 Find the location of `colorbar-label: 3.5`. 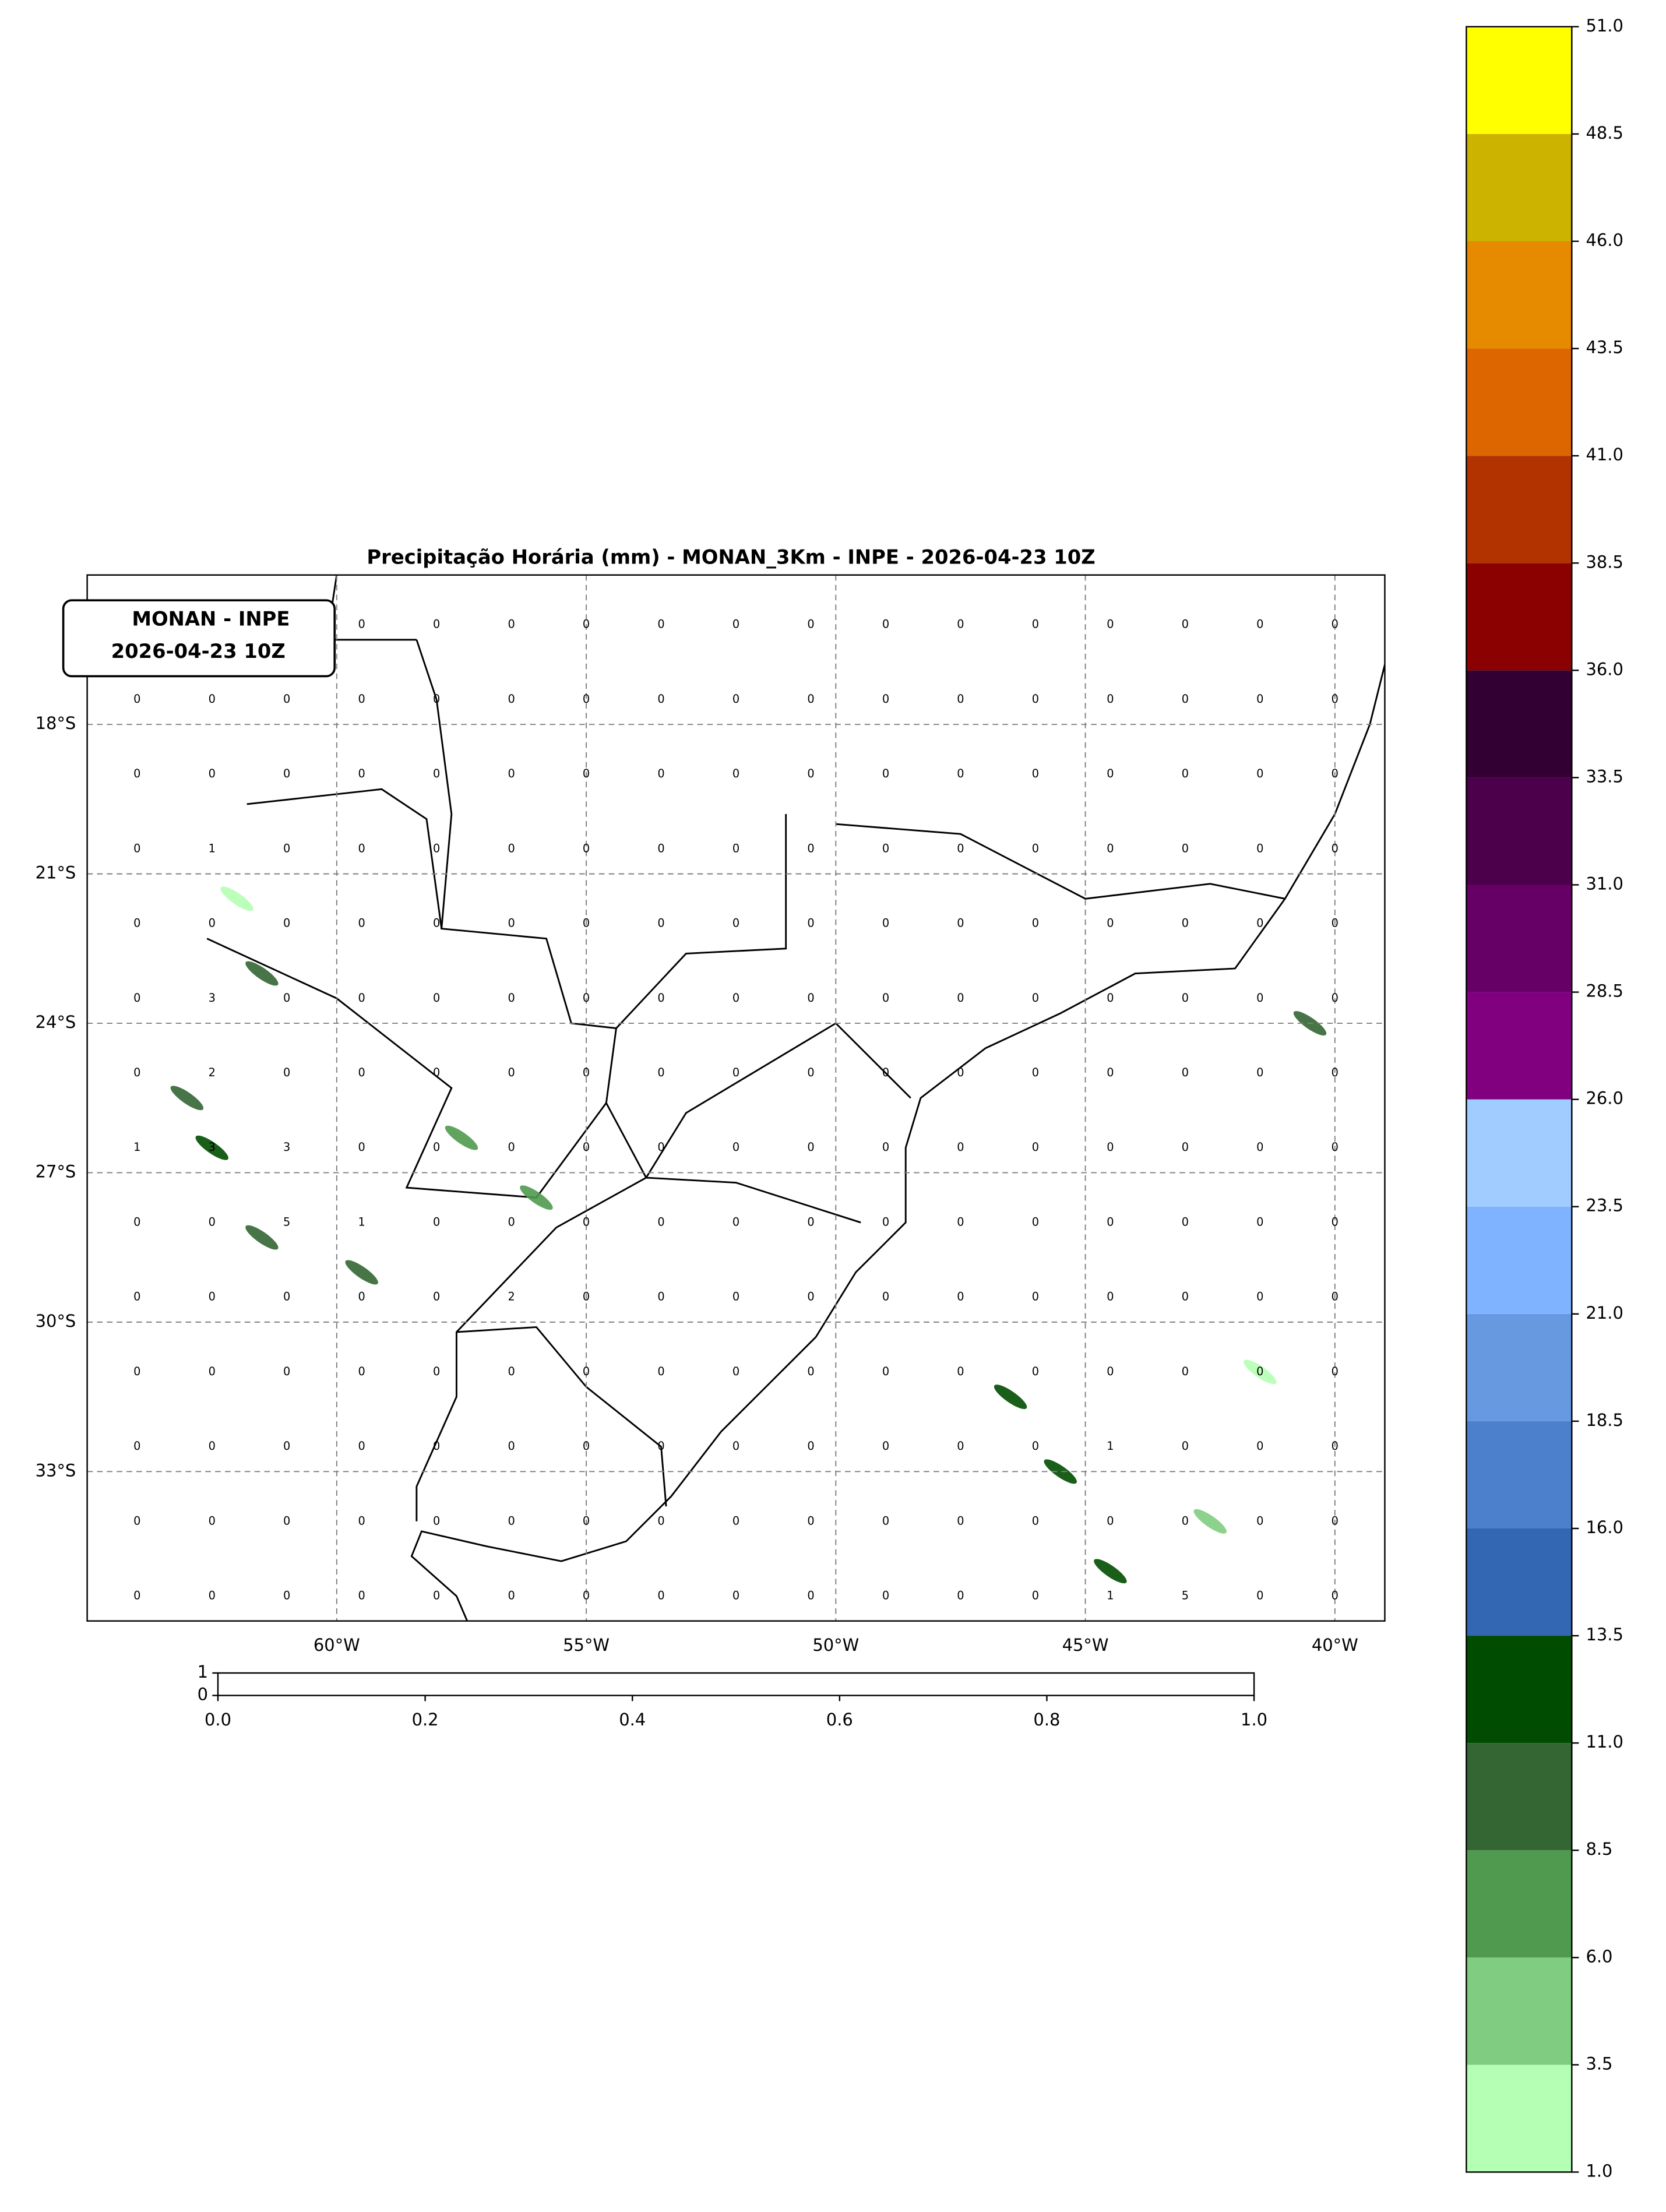

colorbar-label: 3.5 is located at coordinates (1599, 2063).